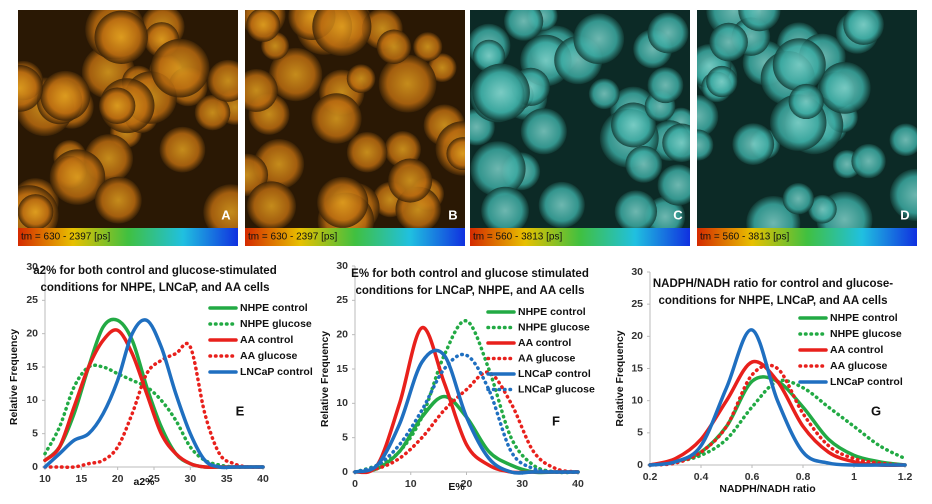  What do you see at coordinates (864, 318) in the screenshot?
I see `legend-label: NHPE control` at bounding box center [864, 318].